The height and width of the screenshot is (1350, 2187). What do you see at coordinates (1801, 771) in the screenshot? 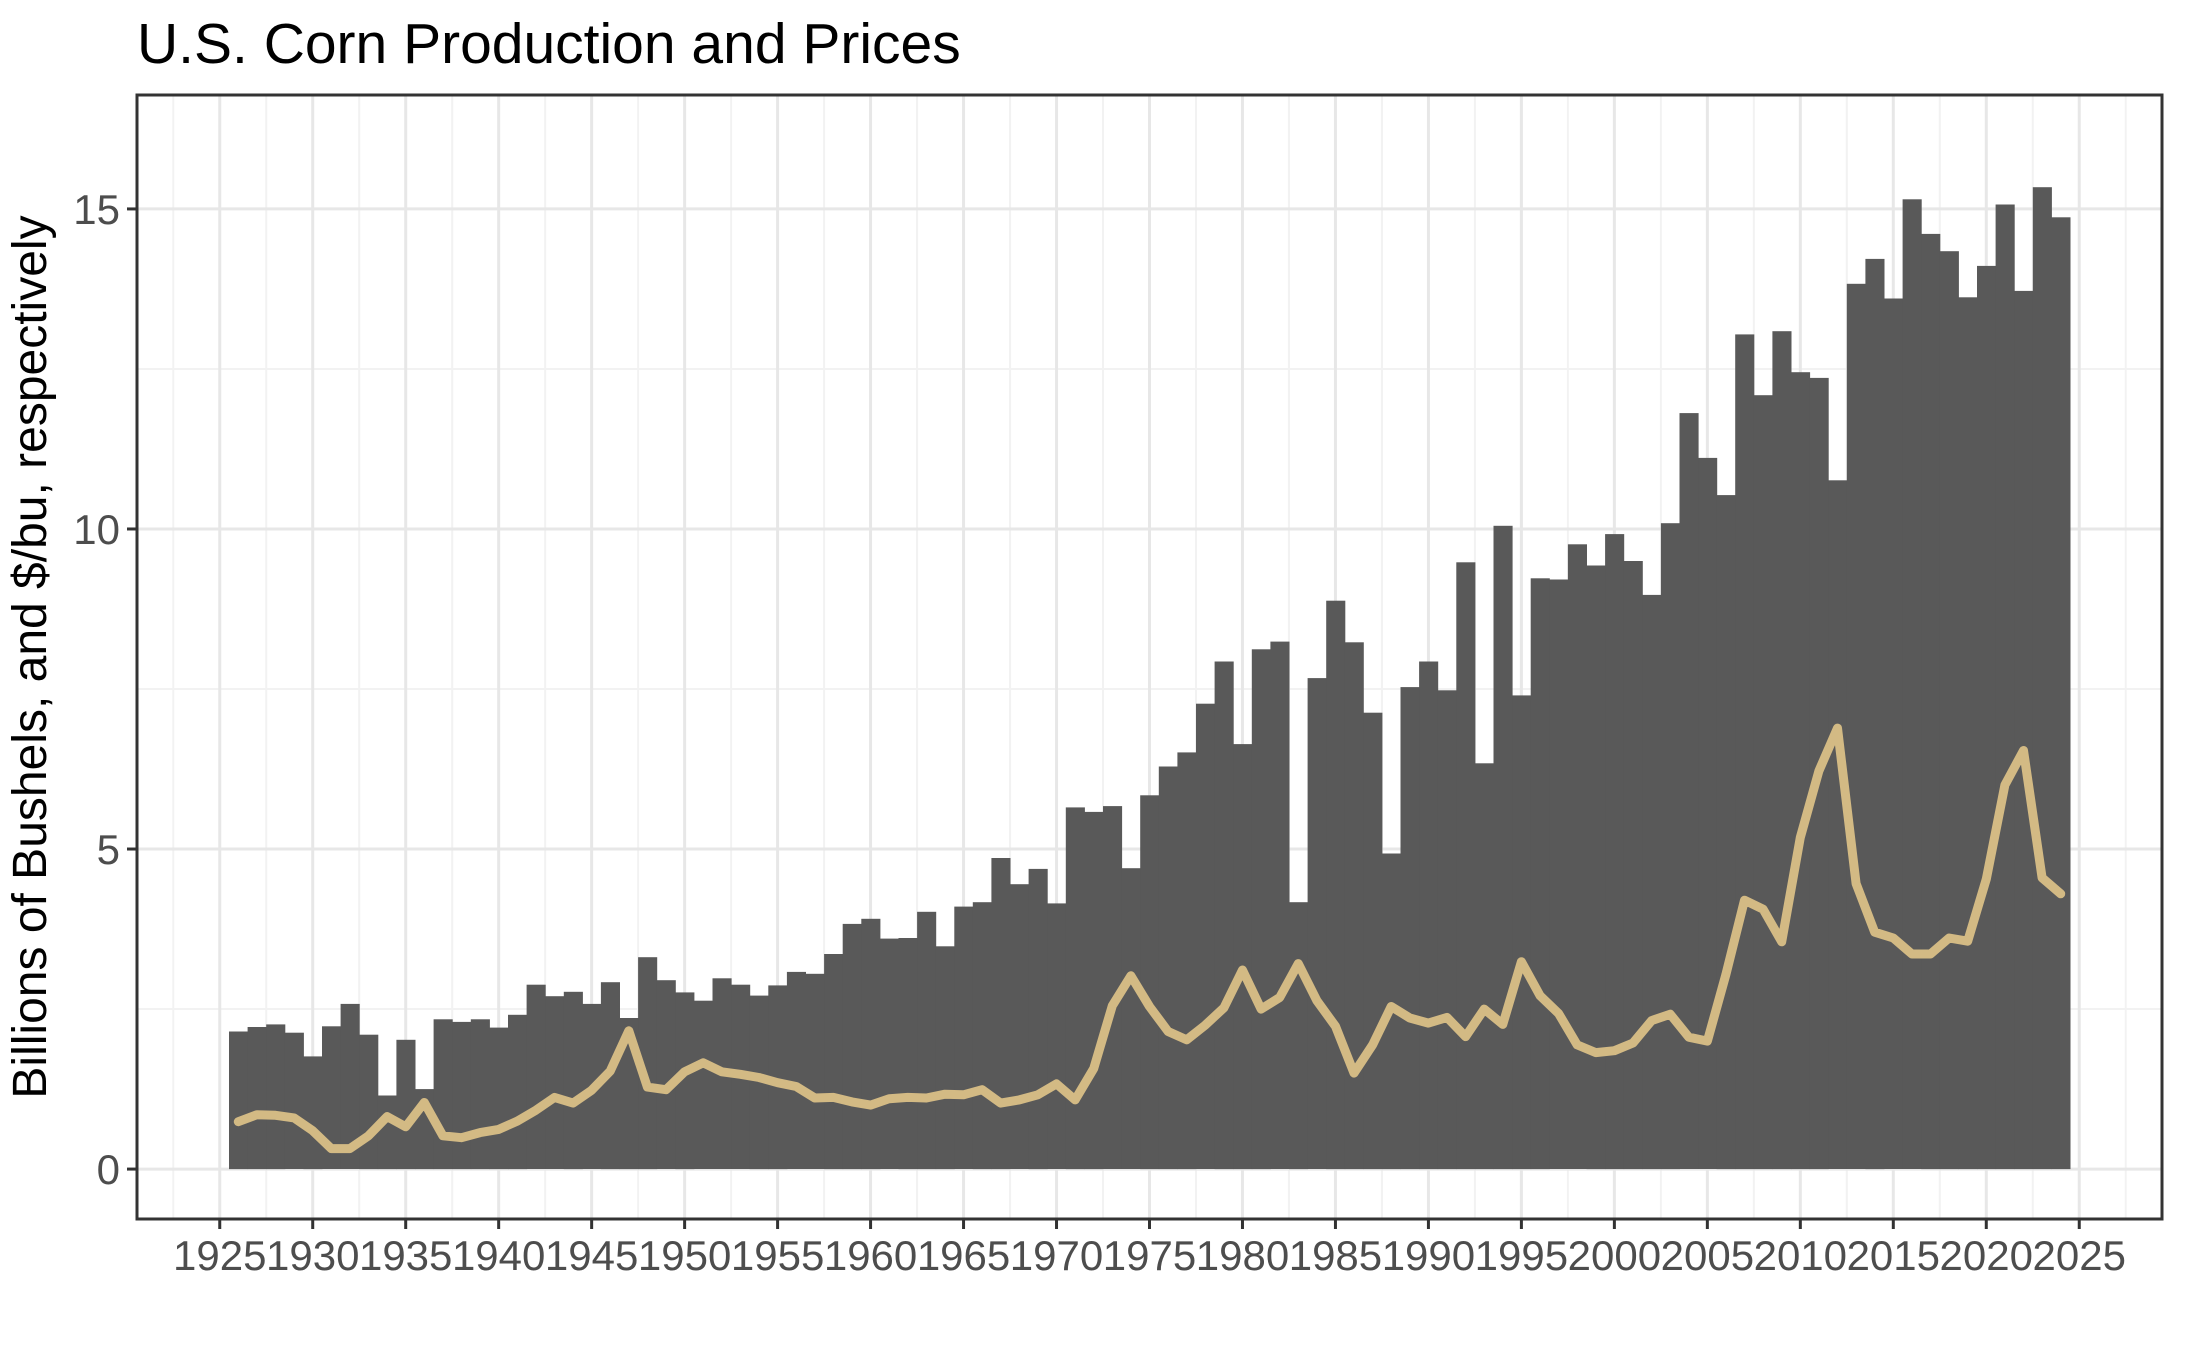
I see `production-bar-2010` at bounding box center [1801, 771].